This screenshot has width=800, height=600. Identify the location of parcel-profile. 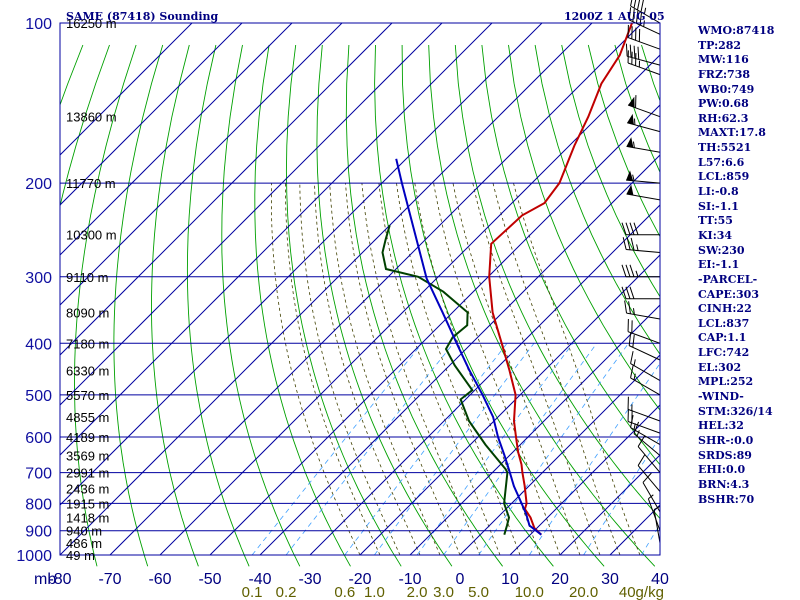
(468, 347).